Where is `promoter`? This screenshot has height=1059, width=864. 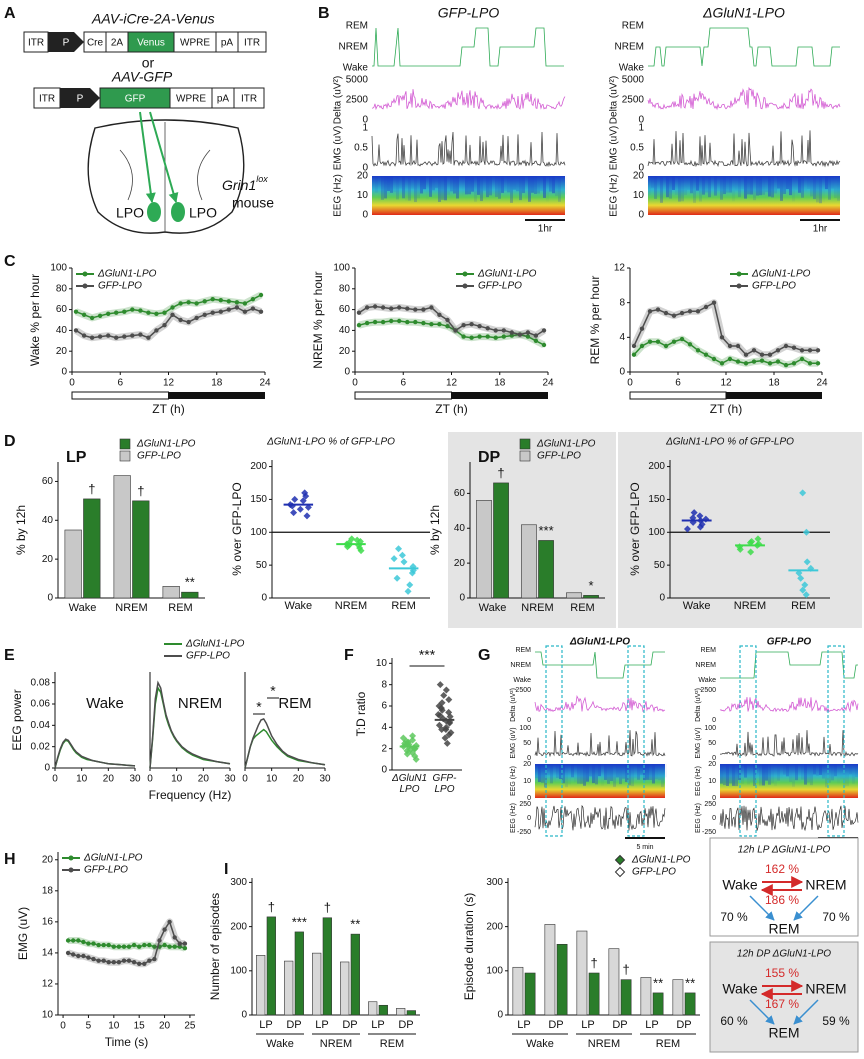 promoter is located at coordinates (66, 42).